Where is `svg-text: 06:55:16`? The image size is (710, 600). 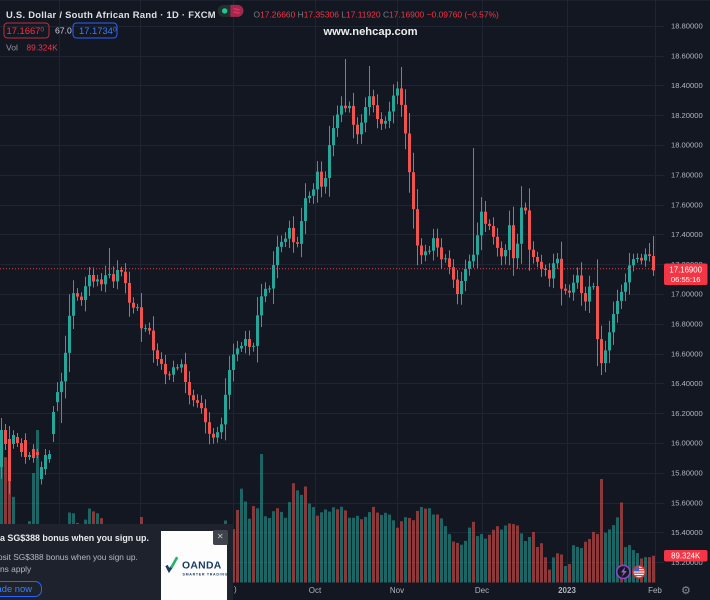
svg-text: 06:55:16 is located at coordinates (686, 279).